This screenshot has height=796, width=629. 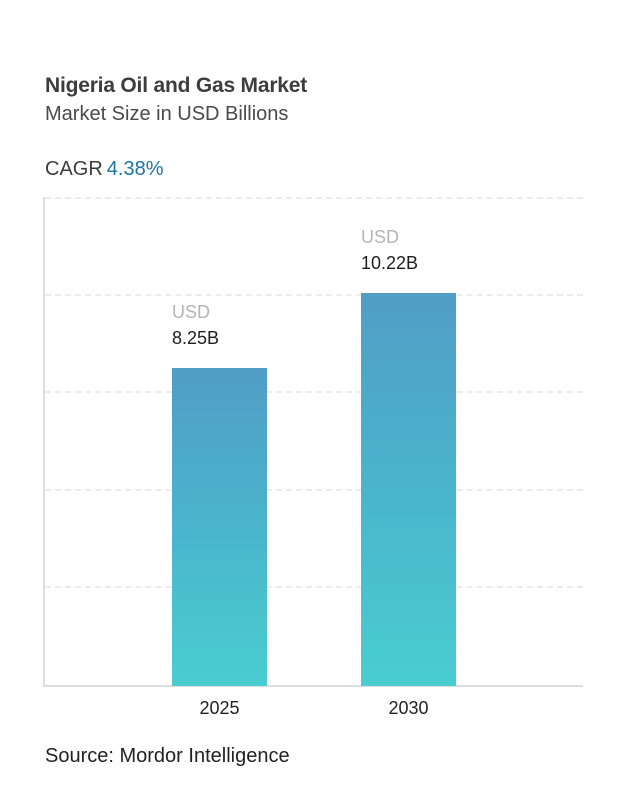 What do you see at coordinates (380, 237) in the screenshot?
I see `bar-2030-currency: USD` at bounding box center [380, 237].